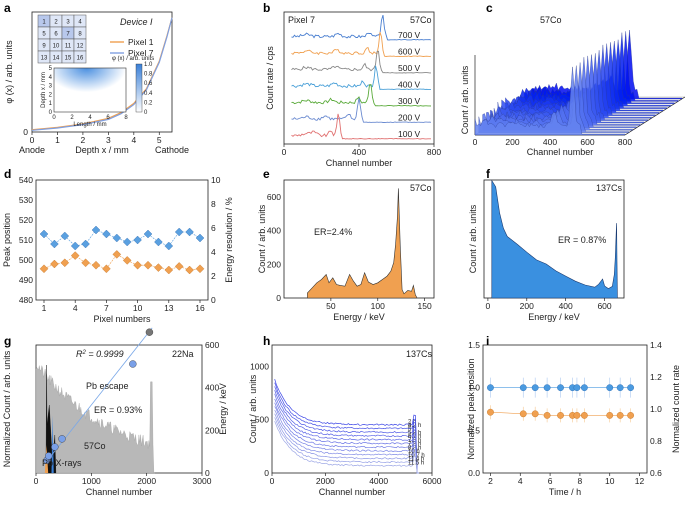 Image resolution: width=685 pixels, height=512 pixels. I want to click on inset-ytick: 0, so click(51, 113).